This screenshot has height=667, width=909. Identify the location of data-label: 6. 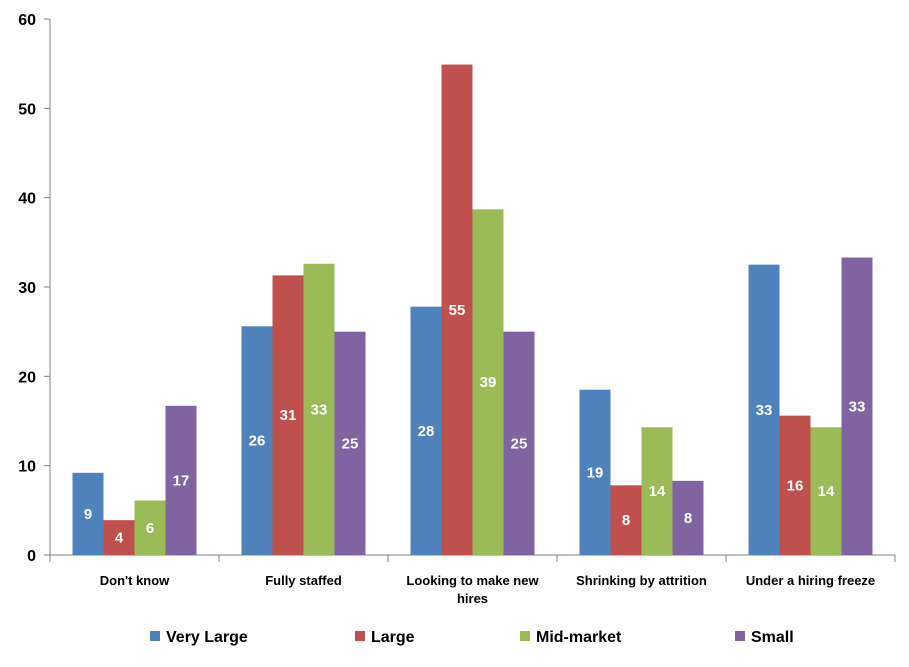
(150, 528).